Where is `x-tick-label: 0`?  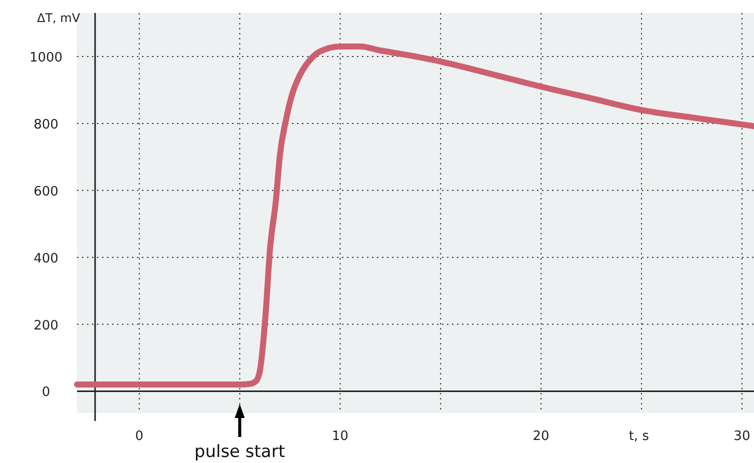 x-tick-label: 0 is located at coordinates (139, 436).